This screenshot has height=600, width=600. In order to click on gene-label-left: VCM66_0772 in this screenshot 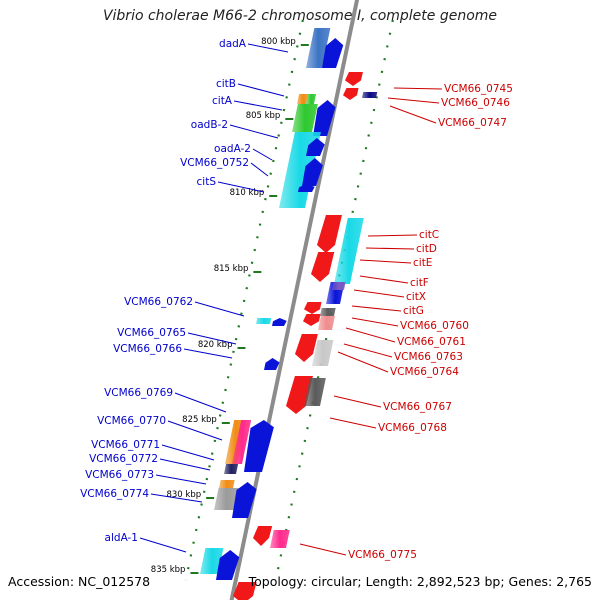, I will do `click(123, 459)`.